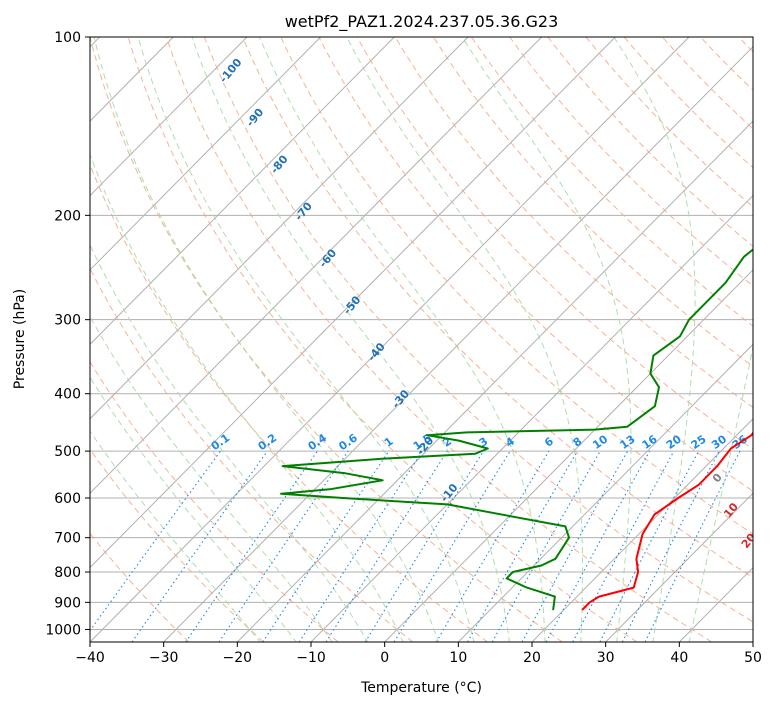 The image size is (775, 708). I want to click on mixing-ratio-label: 0.1, so click(220, 442).